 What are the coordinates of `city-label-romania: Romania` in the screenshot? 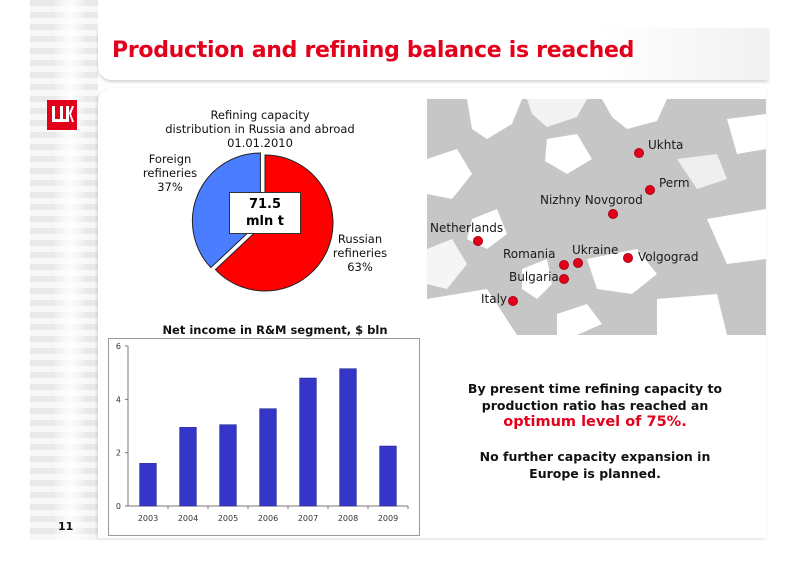 It's located at (529, 254).